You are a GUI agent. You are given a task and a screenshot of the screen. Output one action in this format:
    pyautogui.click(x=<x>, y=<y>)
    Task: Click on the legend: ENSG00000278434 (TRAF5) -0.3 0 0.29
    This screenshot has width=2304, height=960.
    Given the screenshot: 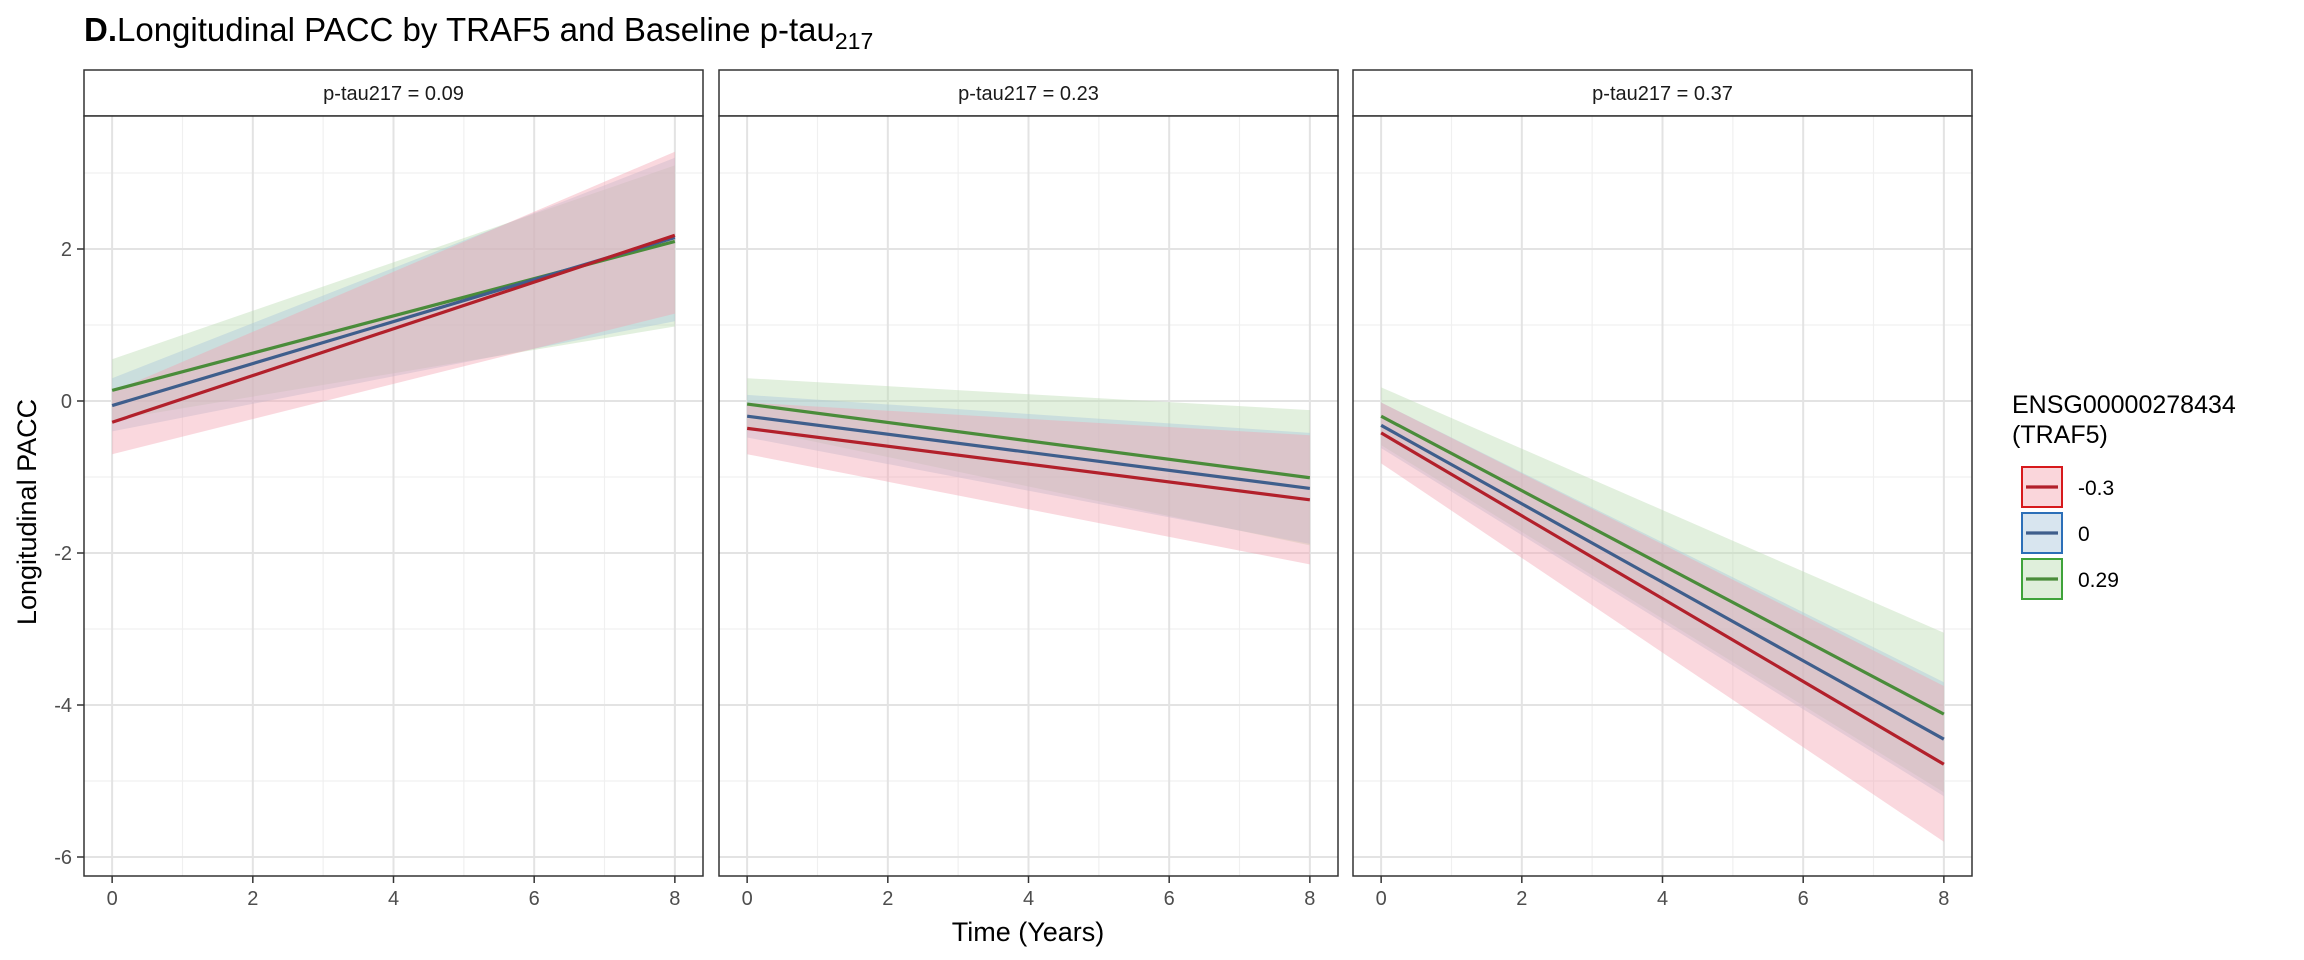 What is the action you would take?
    pyautogui.click(x=2124, y=495)
    